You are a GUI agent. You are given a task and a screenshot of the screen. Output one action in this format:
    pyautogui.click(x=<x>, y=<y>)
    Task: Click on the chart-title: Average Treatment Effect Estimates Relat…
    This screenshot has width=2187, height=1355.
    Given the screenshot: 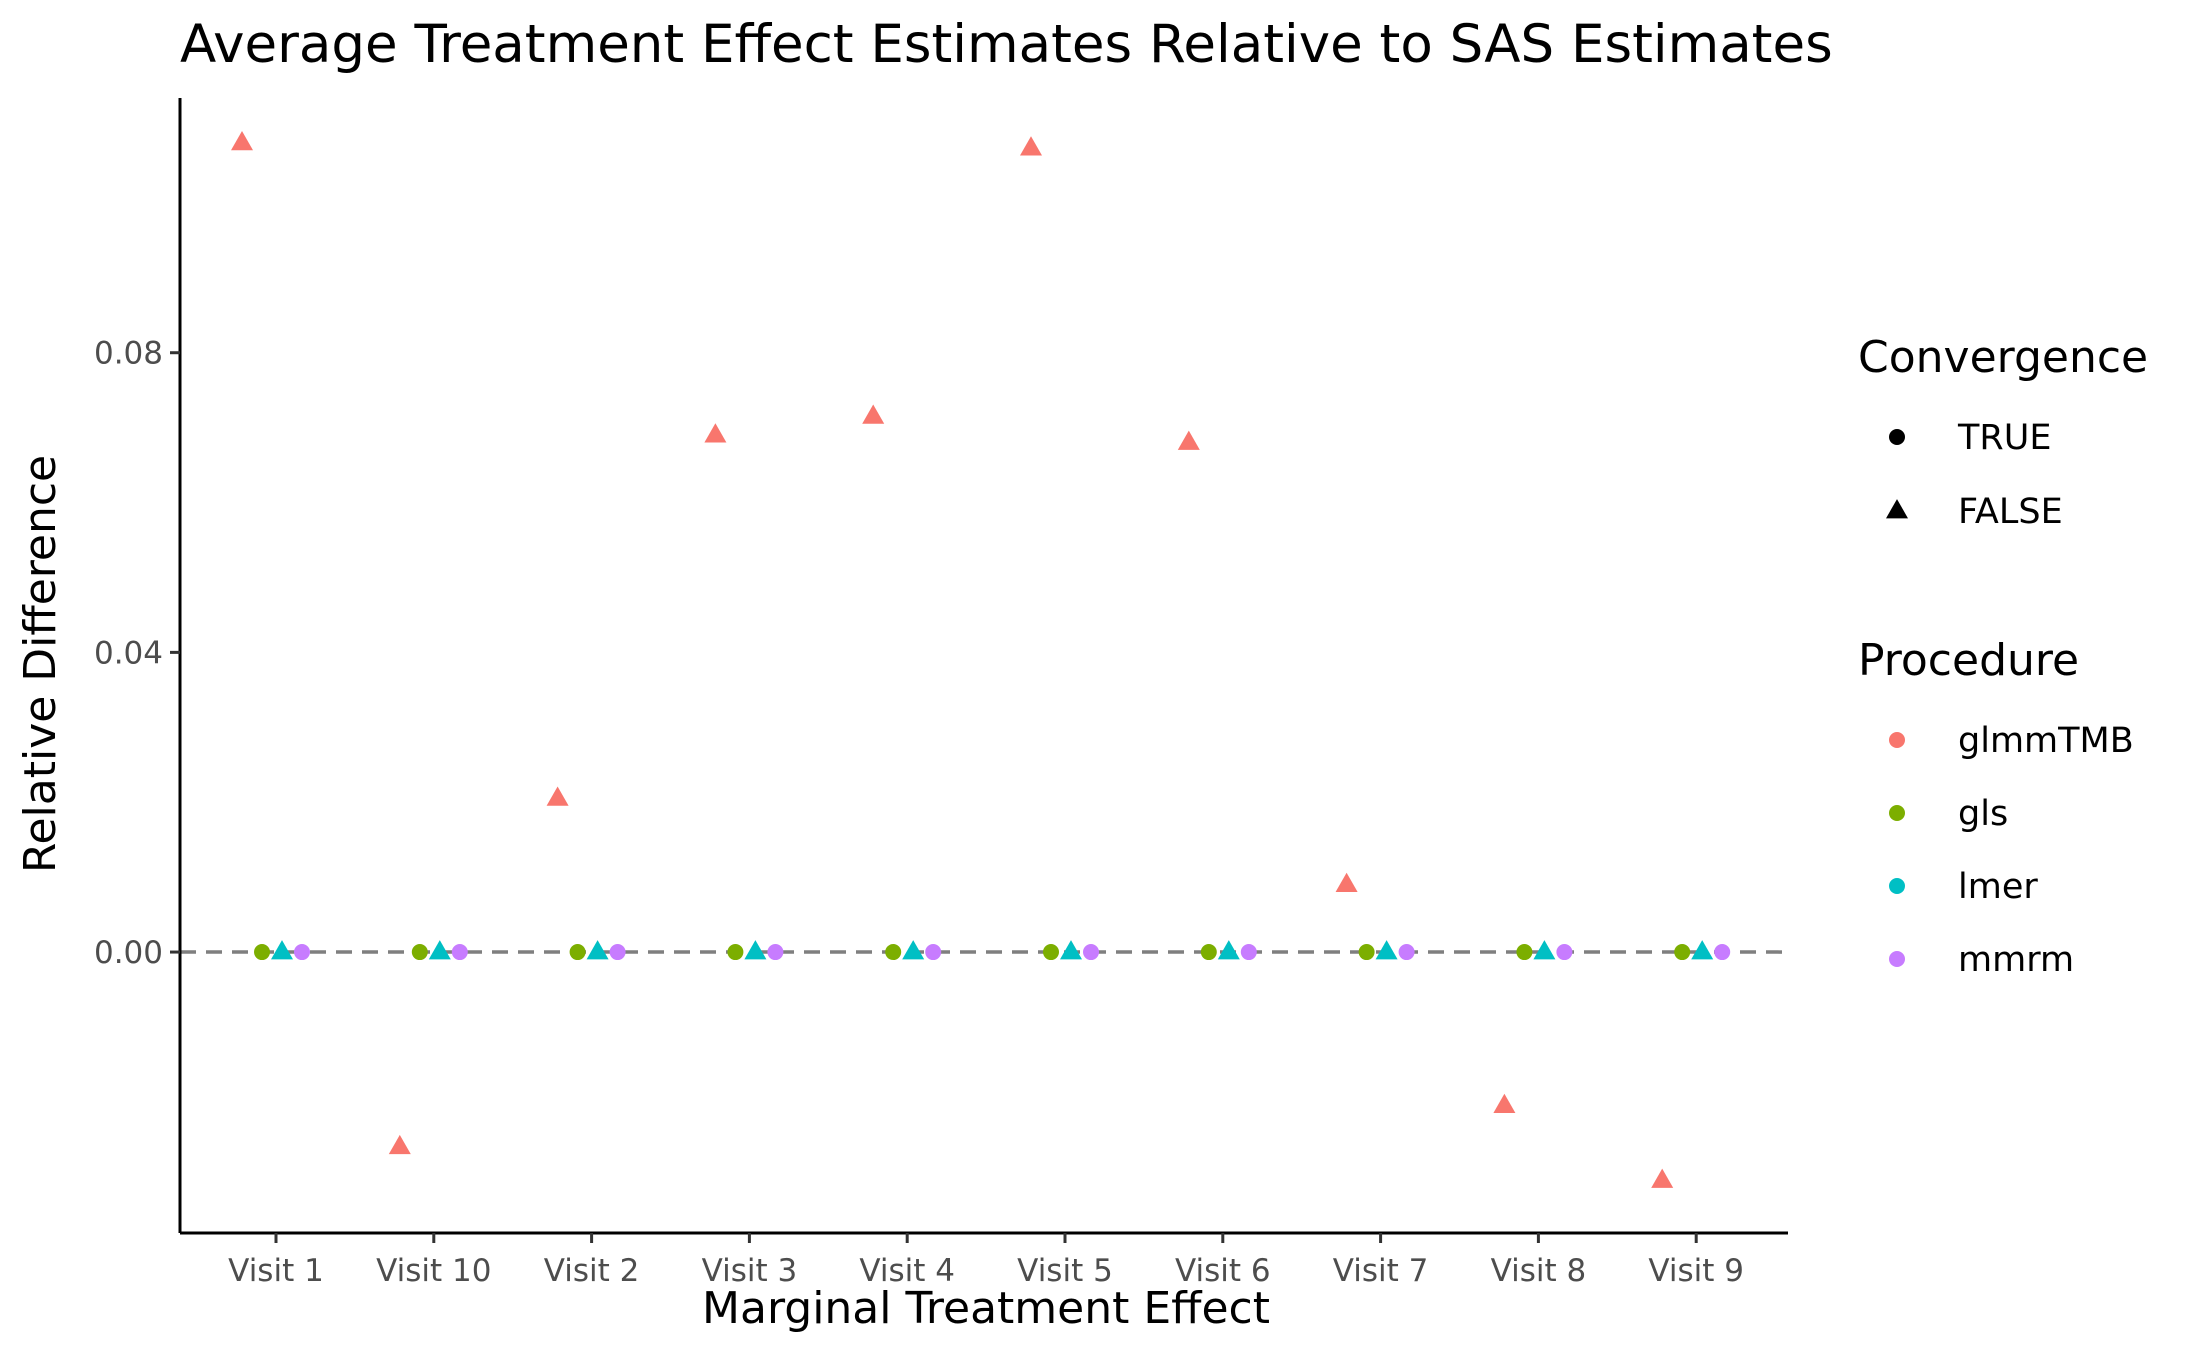 What is the action you would take?
    pyautogui.click(x=1006, y=44)
    